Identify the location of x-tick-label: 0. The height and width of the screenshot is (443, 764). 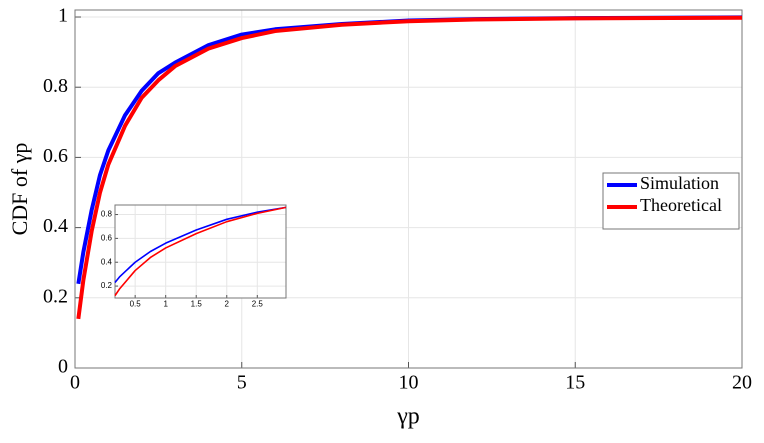
(75, 383).